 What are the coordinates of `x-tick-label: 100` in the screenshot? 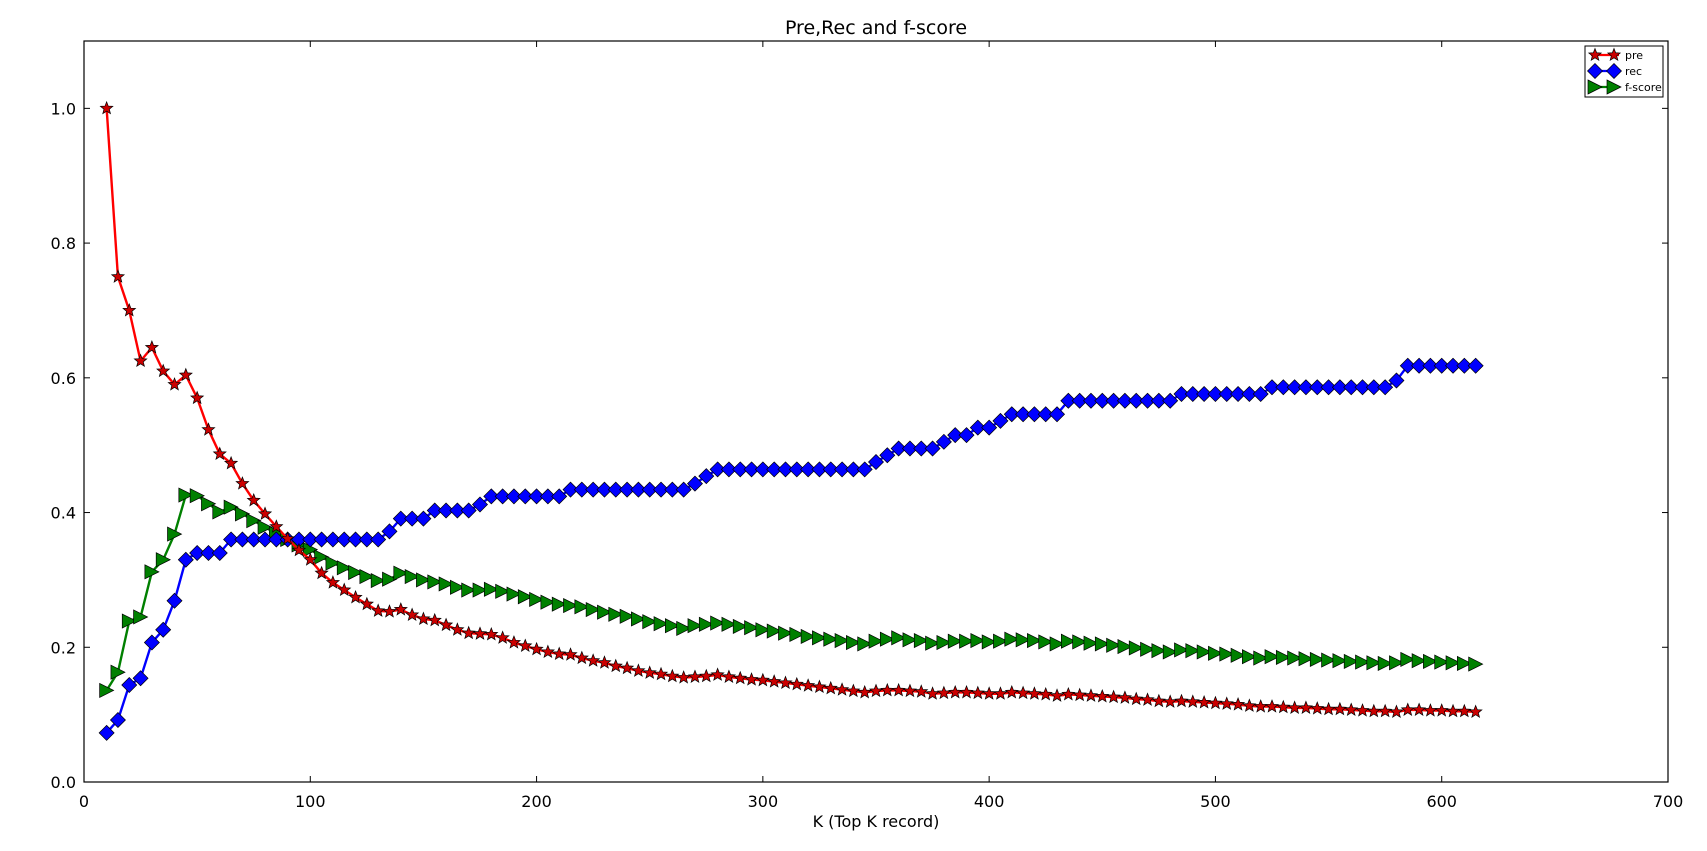 It's located at (310, 801).